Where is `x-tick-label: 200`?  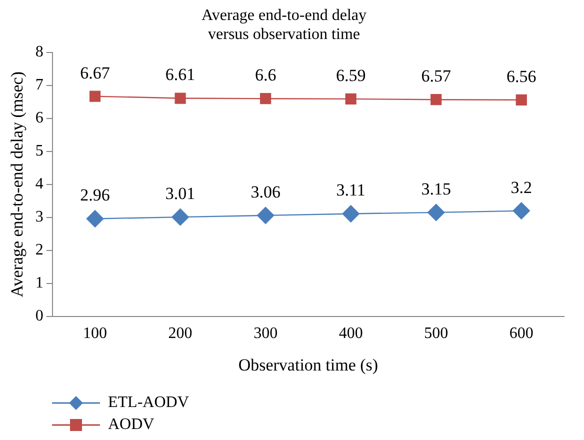 x-tick-label: 200 is located at coordinates (180, 333).